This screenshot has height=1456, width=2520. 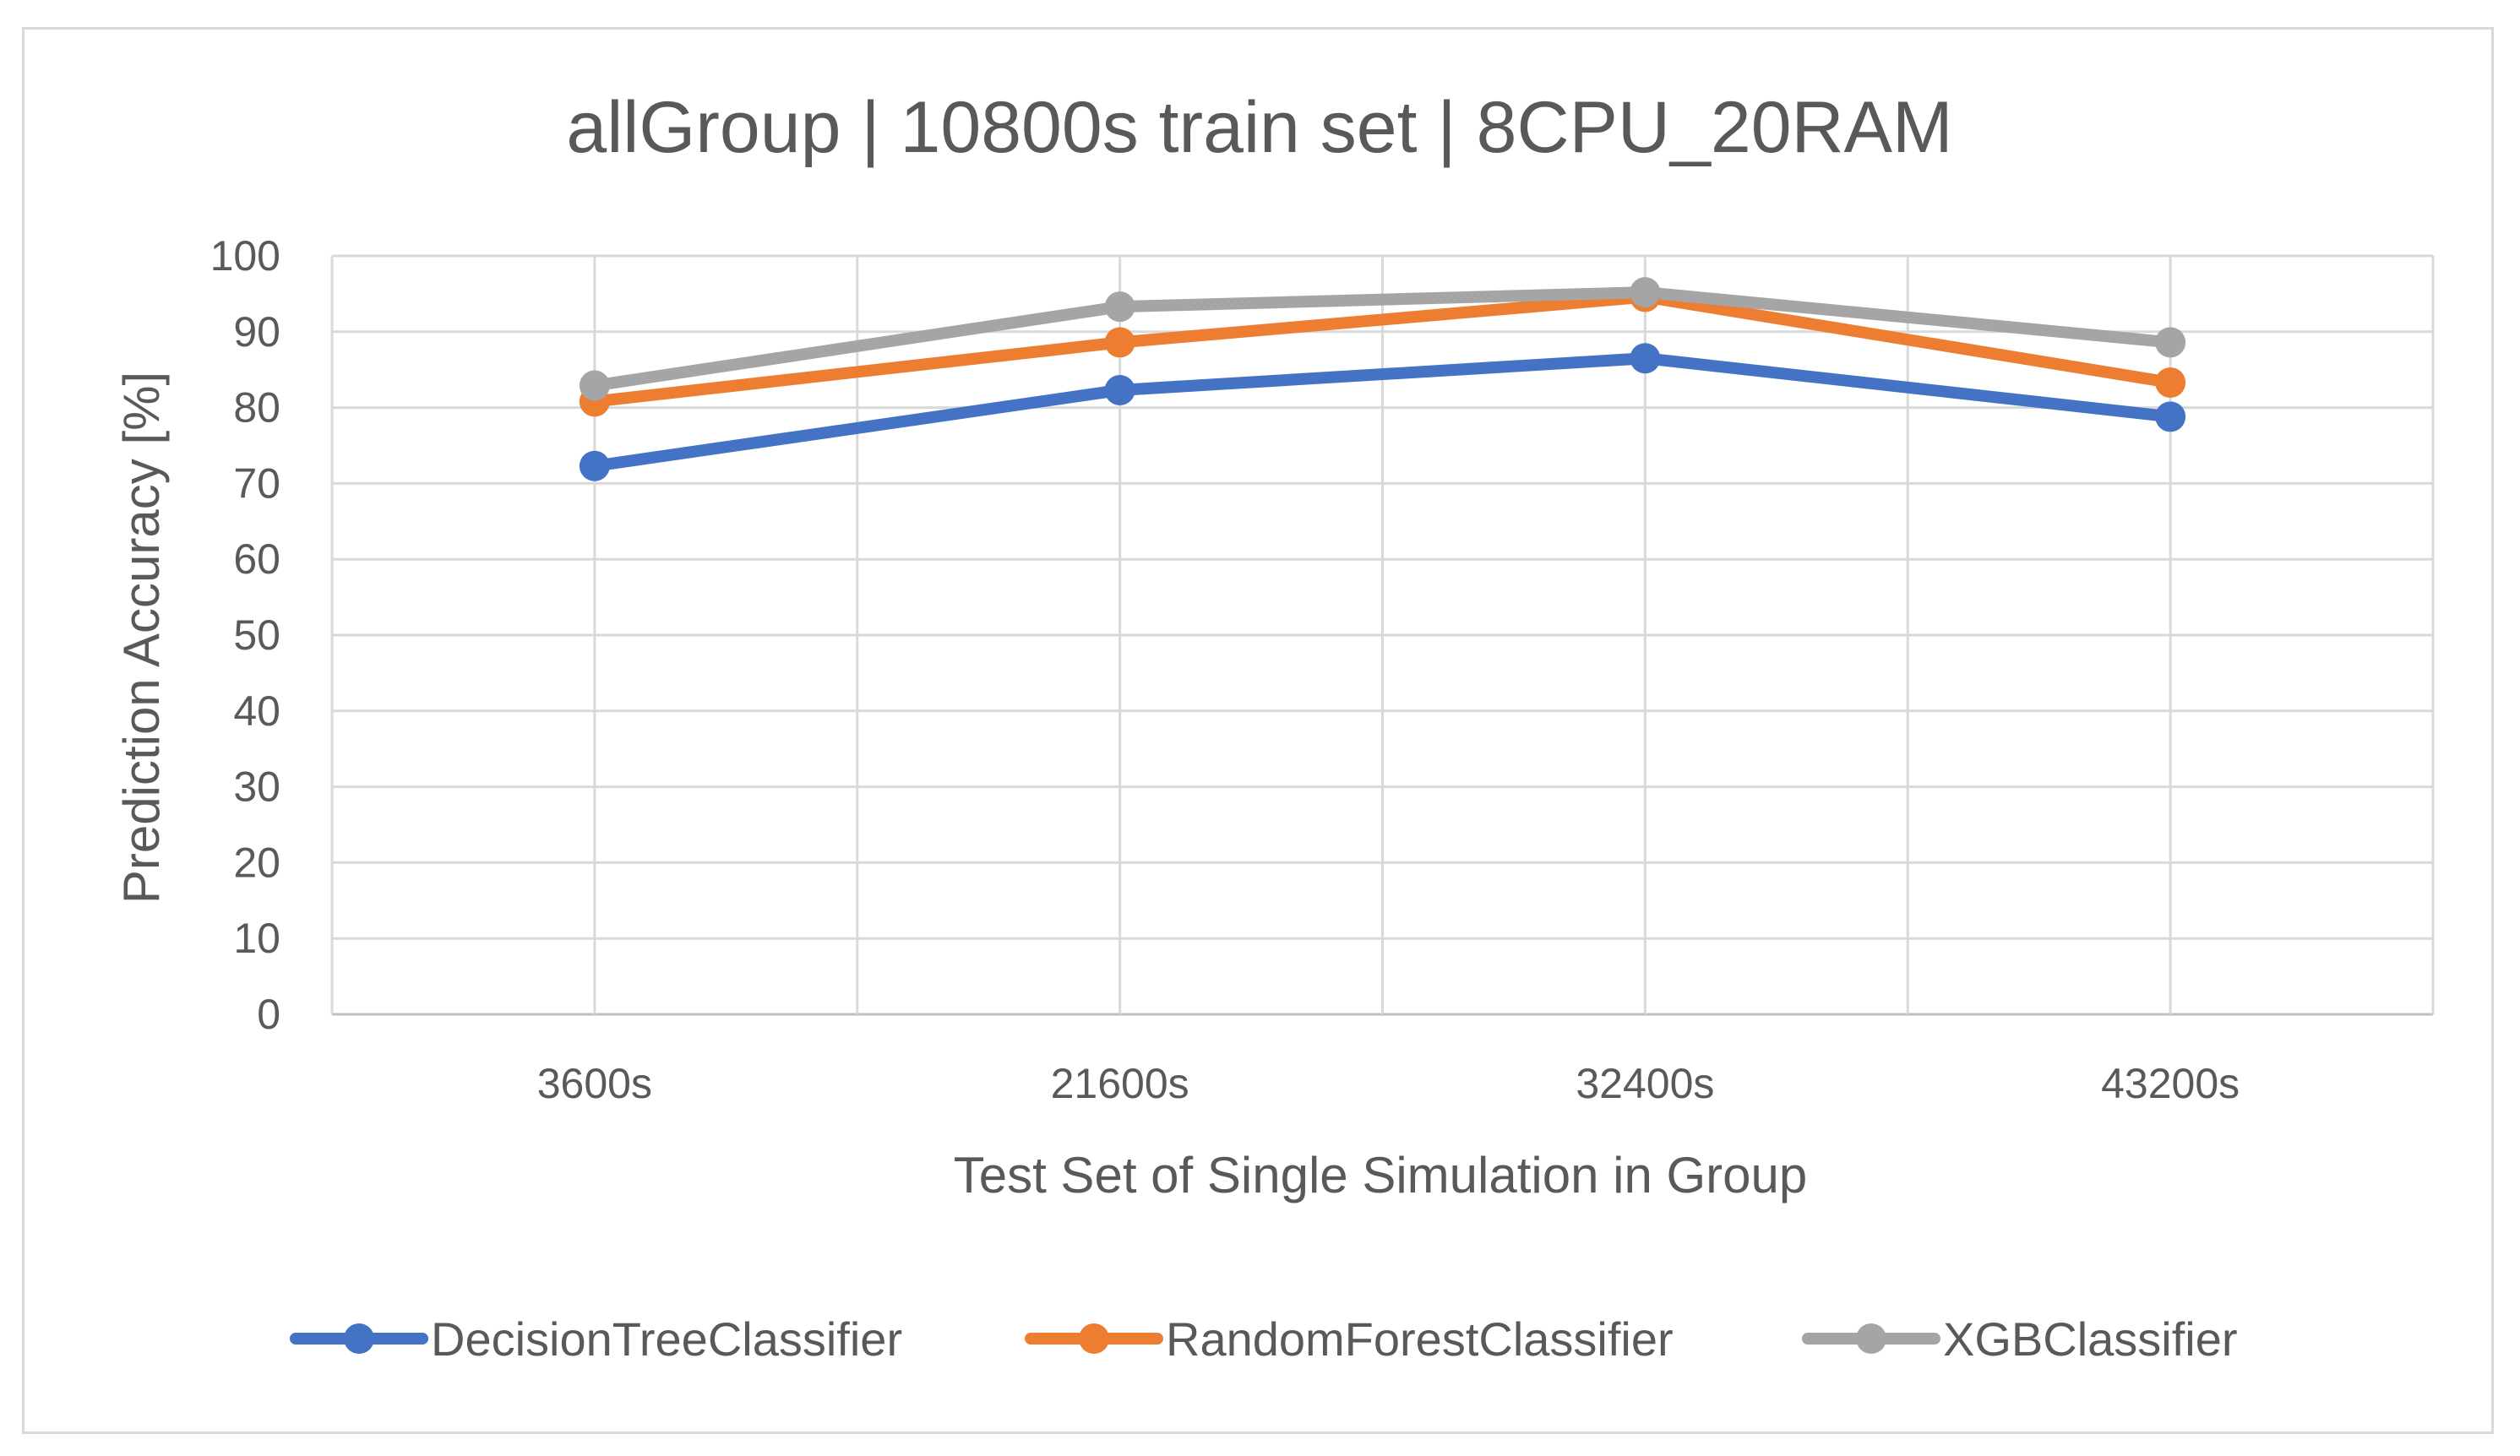 I want to click on y-tick-label: 50, so click(x=257, y=635).